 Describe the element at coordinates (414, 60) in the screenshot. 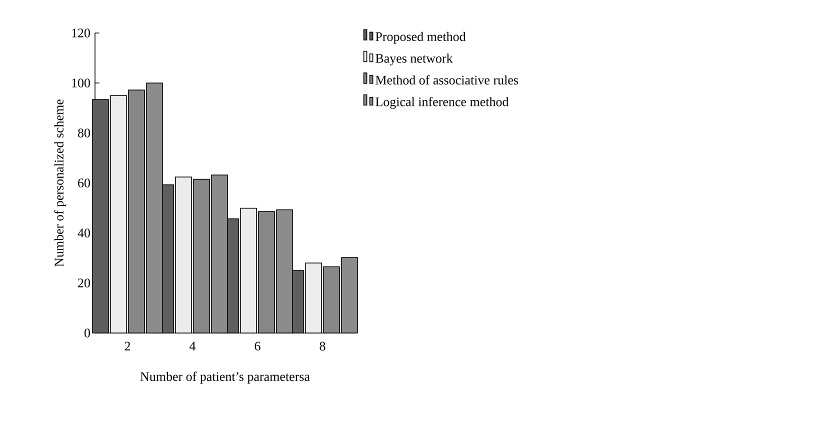

I see `legend-label: Bayes network` at that location.